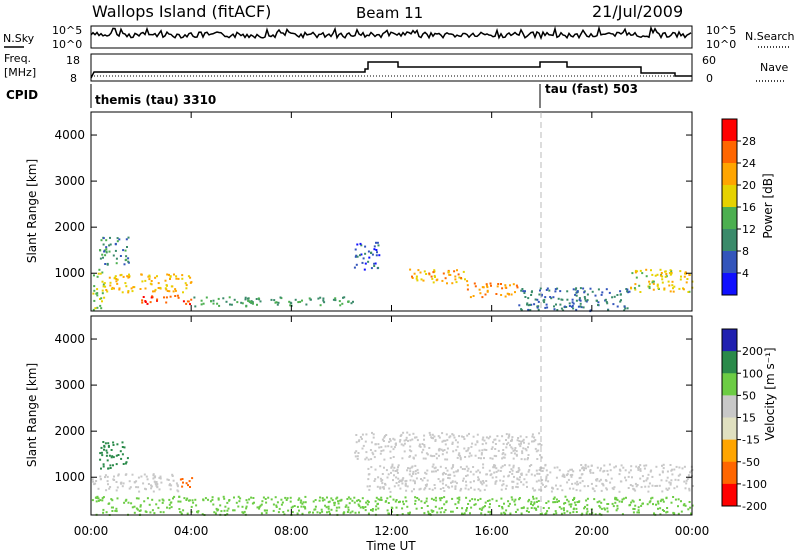  What do you see at coordinates (591, 89) in the screenshot?
I see `cpid-text-2: tau (fast) 503` at bounding box center [591, 89].